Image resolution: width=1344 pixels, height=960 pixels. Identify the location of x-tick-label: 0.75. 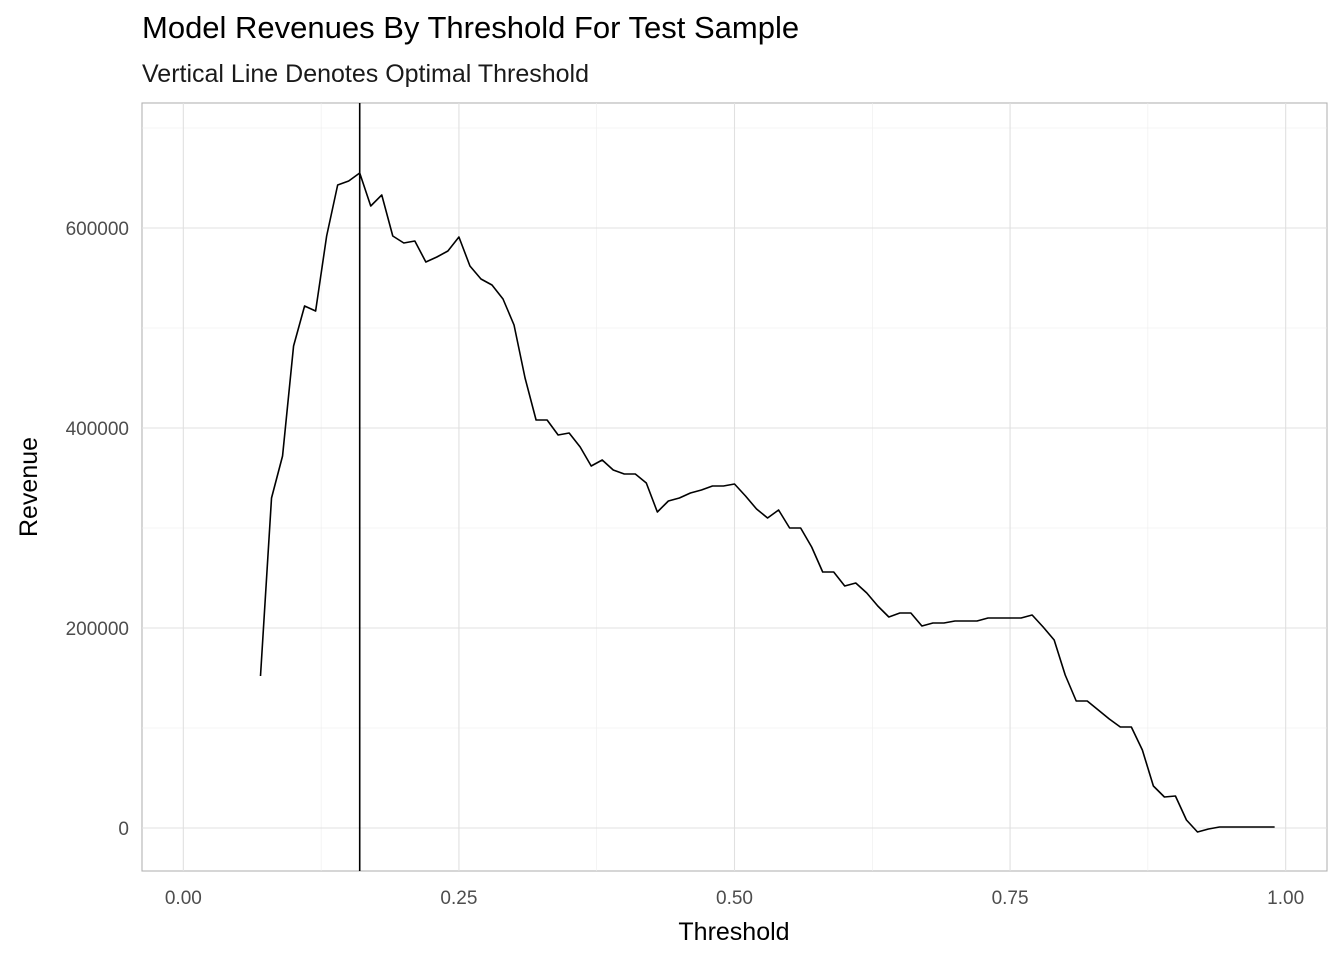
(1010, 898).